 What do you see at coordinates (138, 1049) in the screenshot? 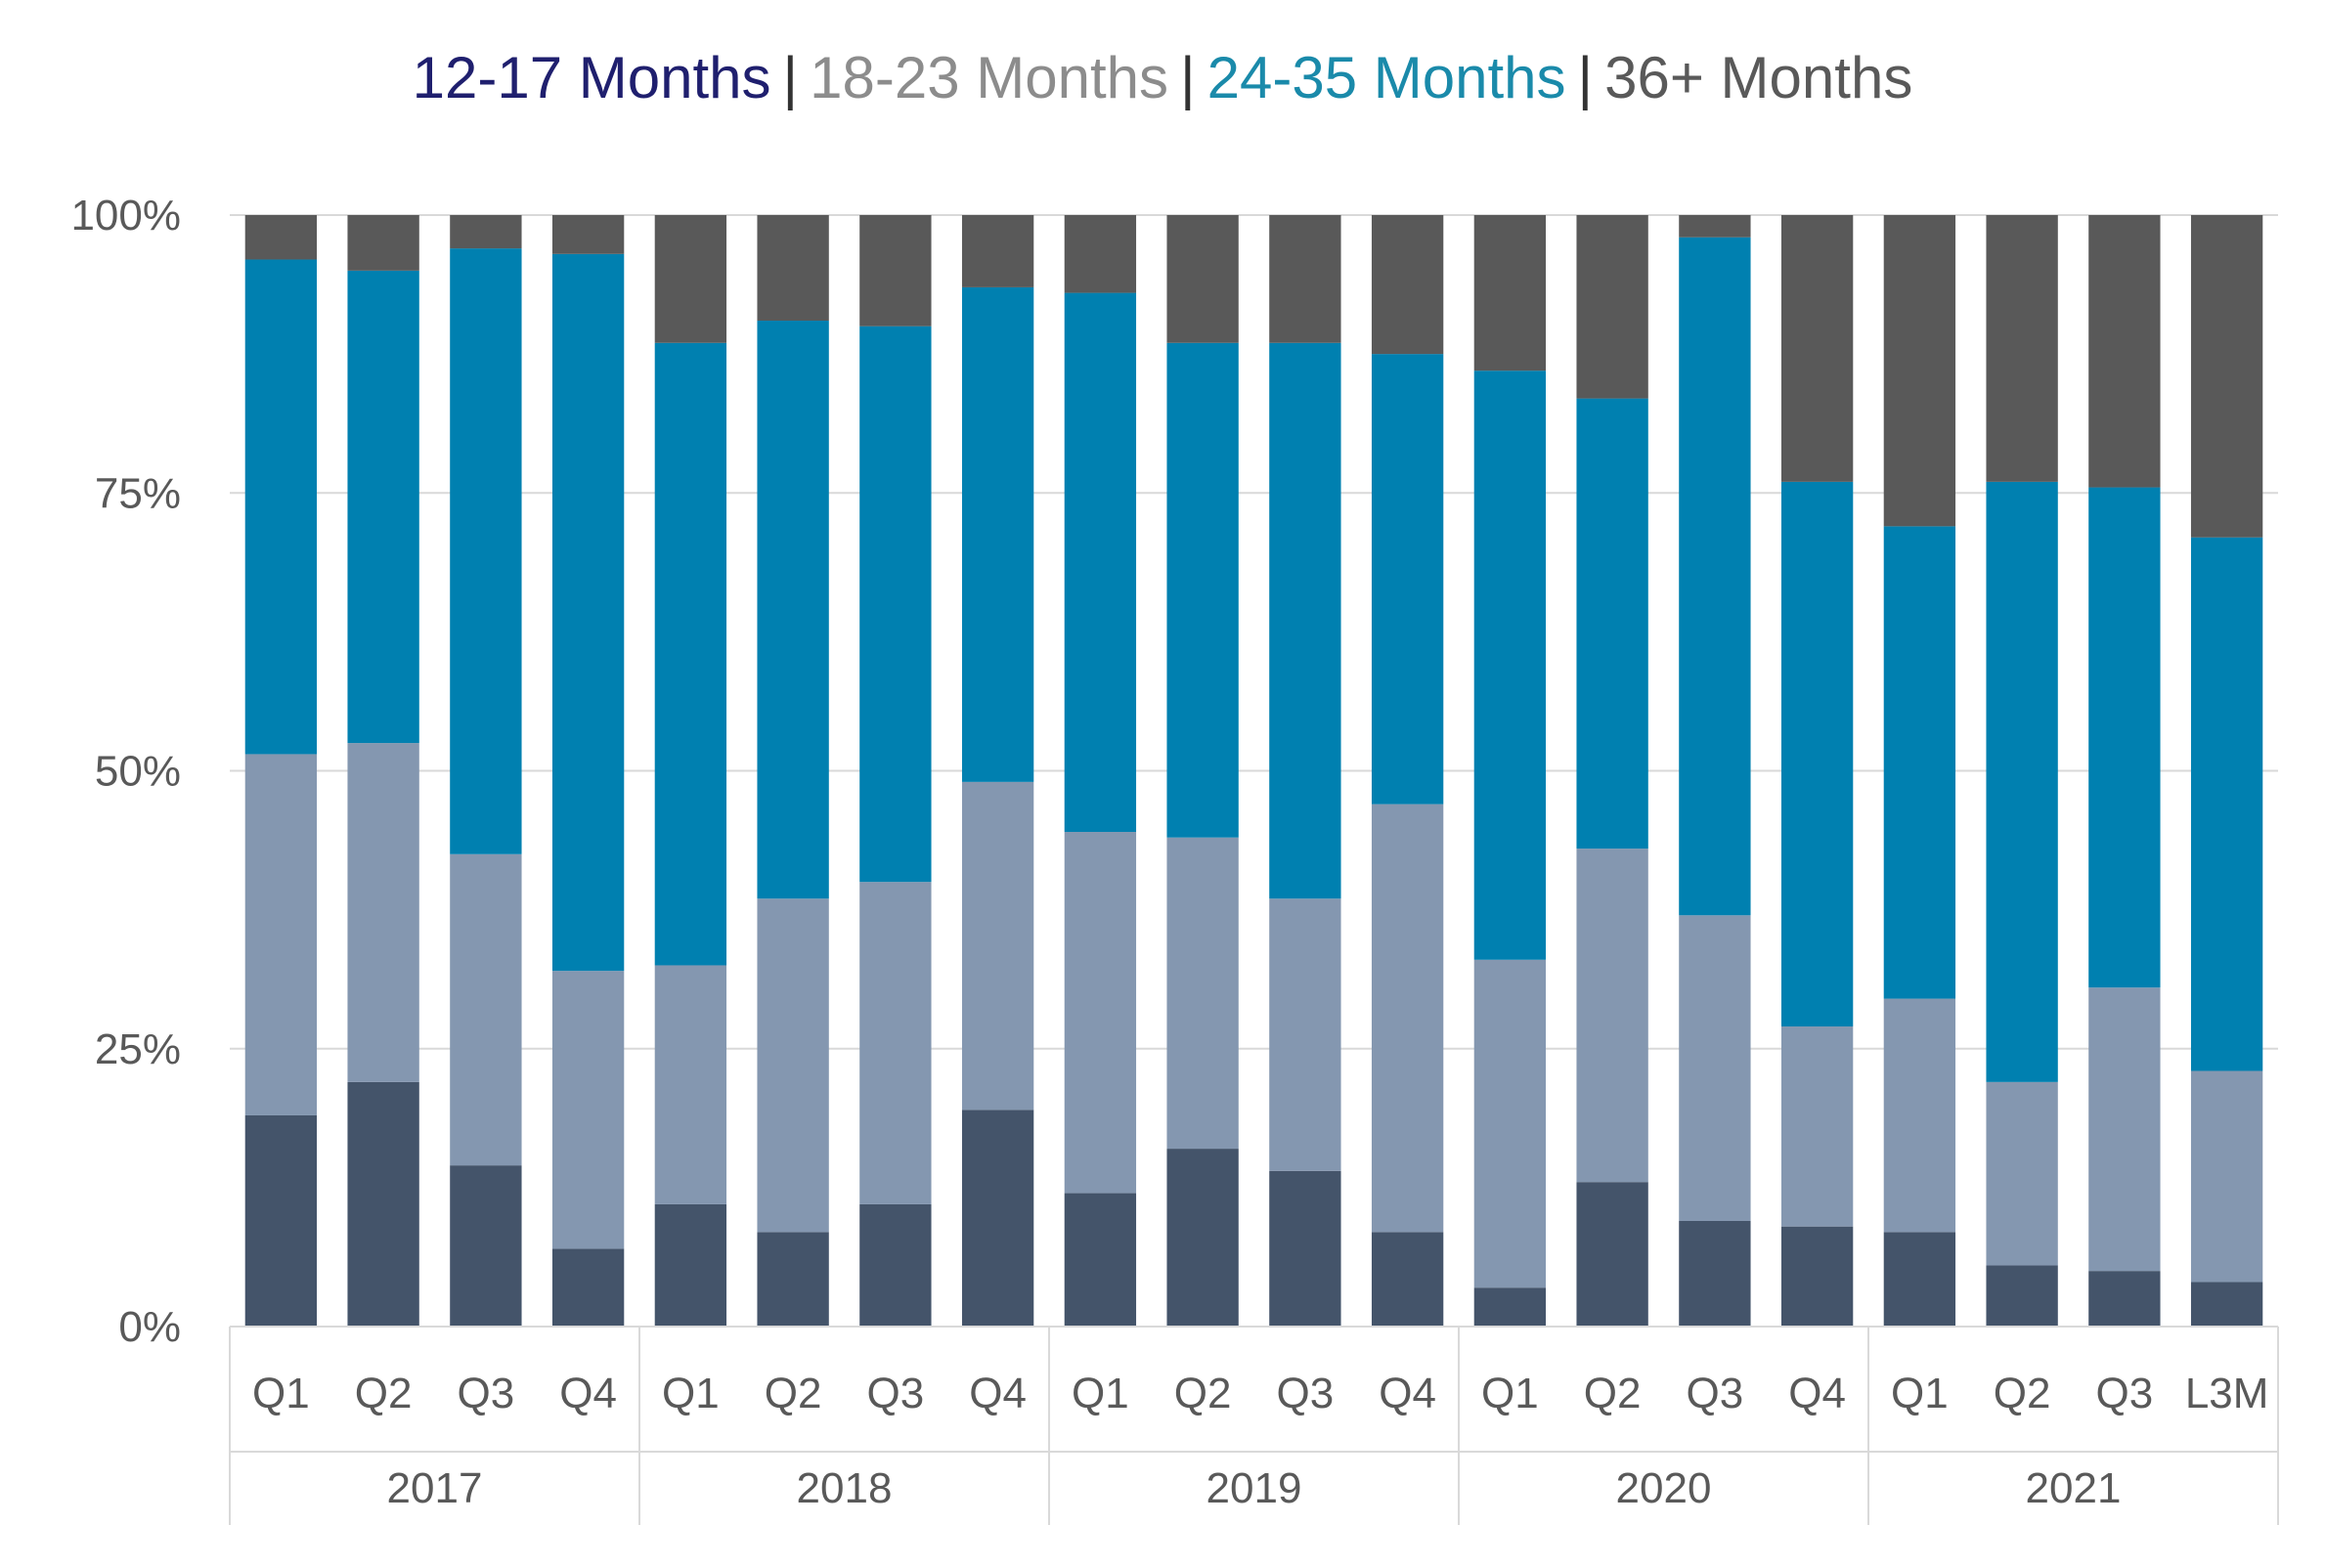
I see `y-tick-label: 25%` at bounding box center [138, 1049].